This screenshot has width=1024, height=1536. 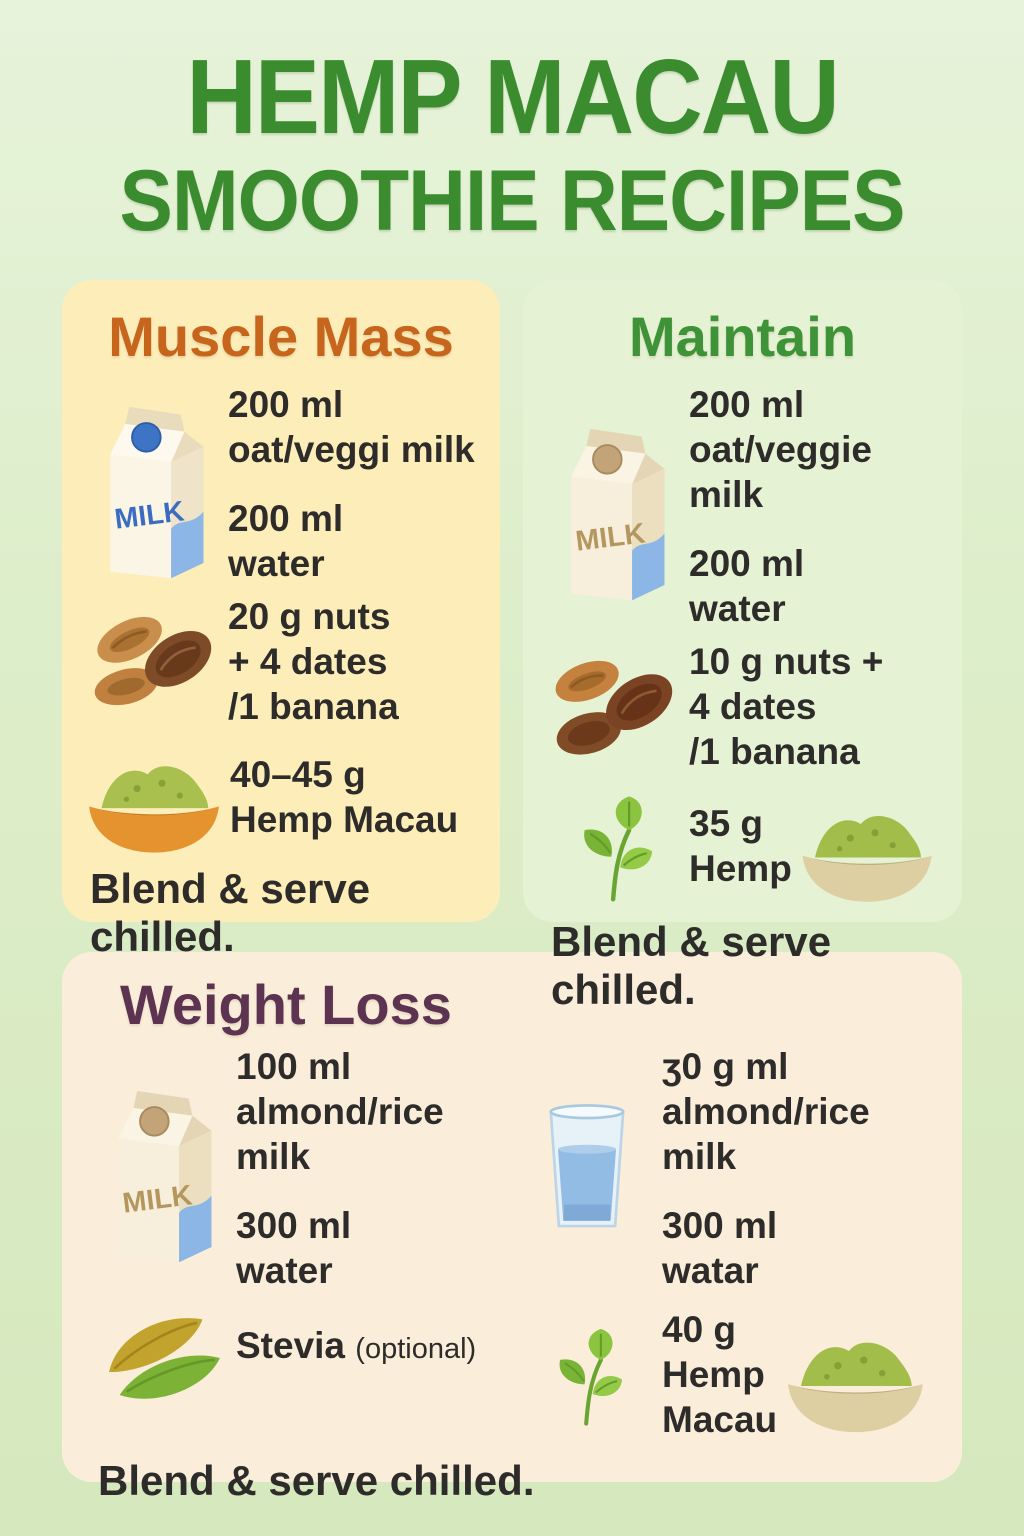 I want to click on muscle-hemp-row: 40–45 g Hemp Macau, so click(x=281, y=797).